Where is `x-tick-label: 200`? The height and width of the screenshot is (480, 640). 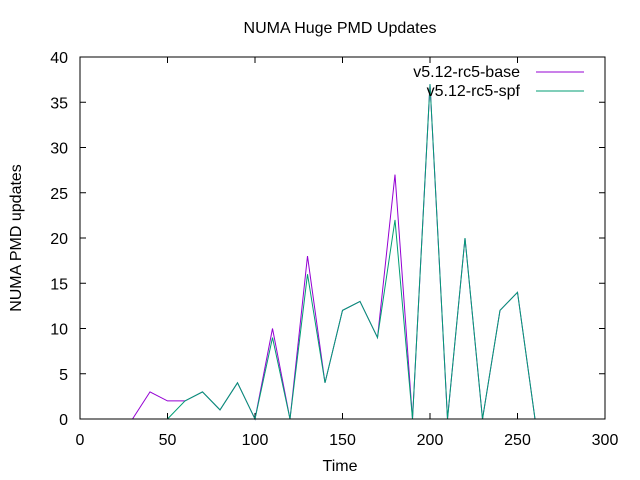
x-tick-label: 200 is located at coordinates (430, 440).